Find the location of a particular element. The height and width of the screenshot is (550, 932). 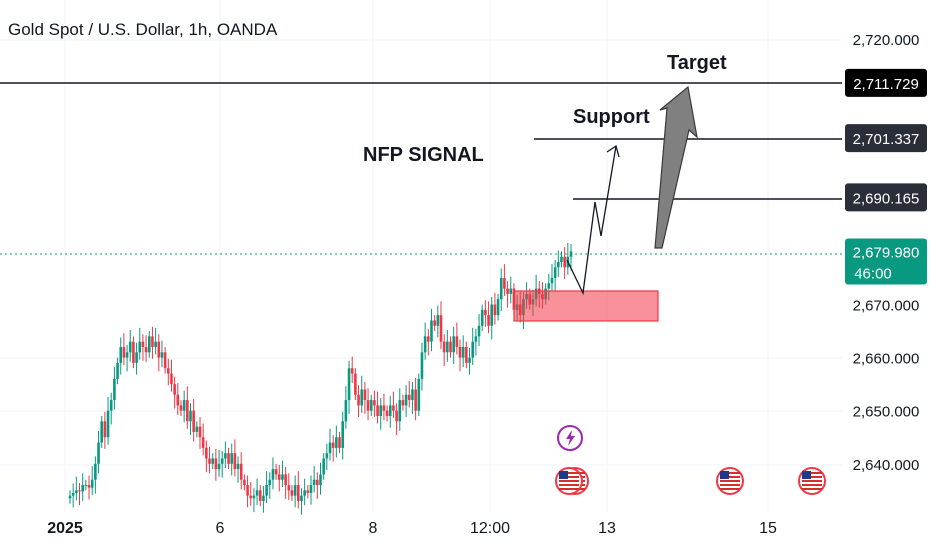

event-markers is located at coordinates (690, 460).